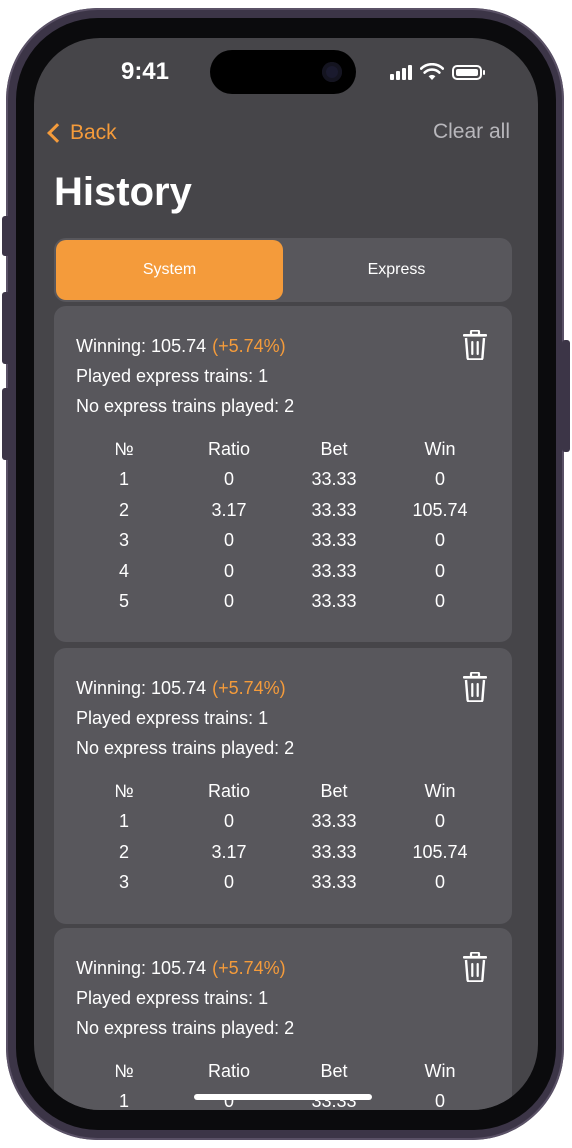 The image size is (572, 1148). I want to click on results-table: № Ratio Bet Win 1 0 33.33 0, so click(283, 1083).